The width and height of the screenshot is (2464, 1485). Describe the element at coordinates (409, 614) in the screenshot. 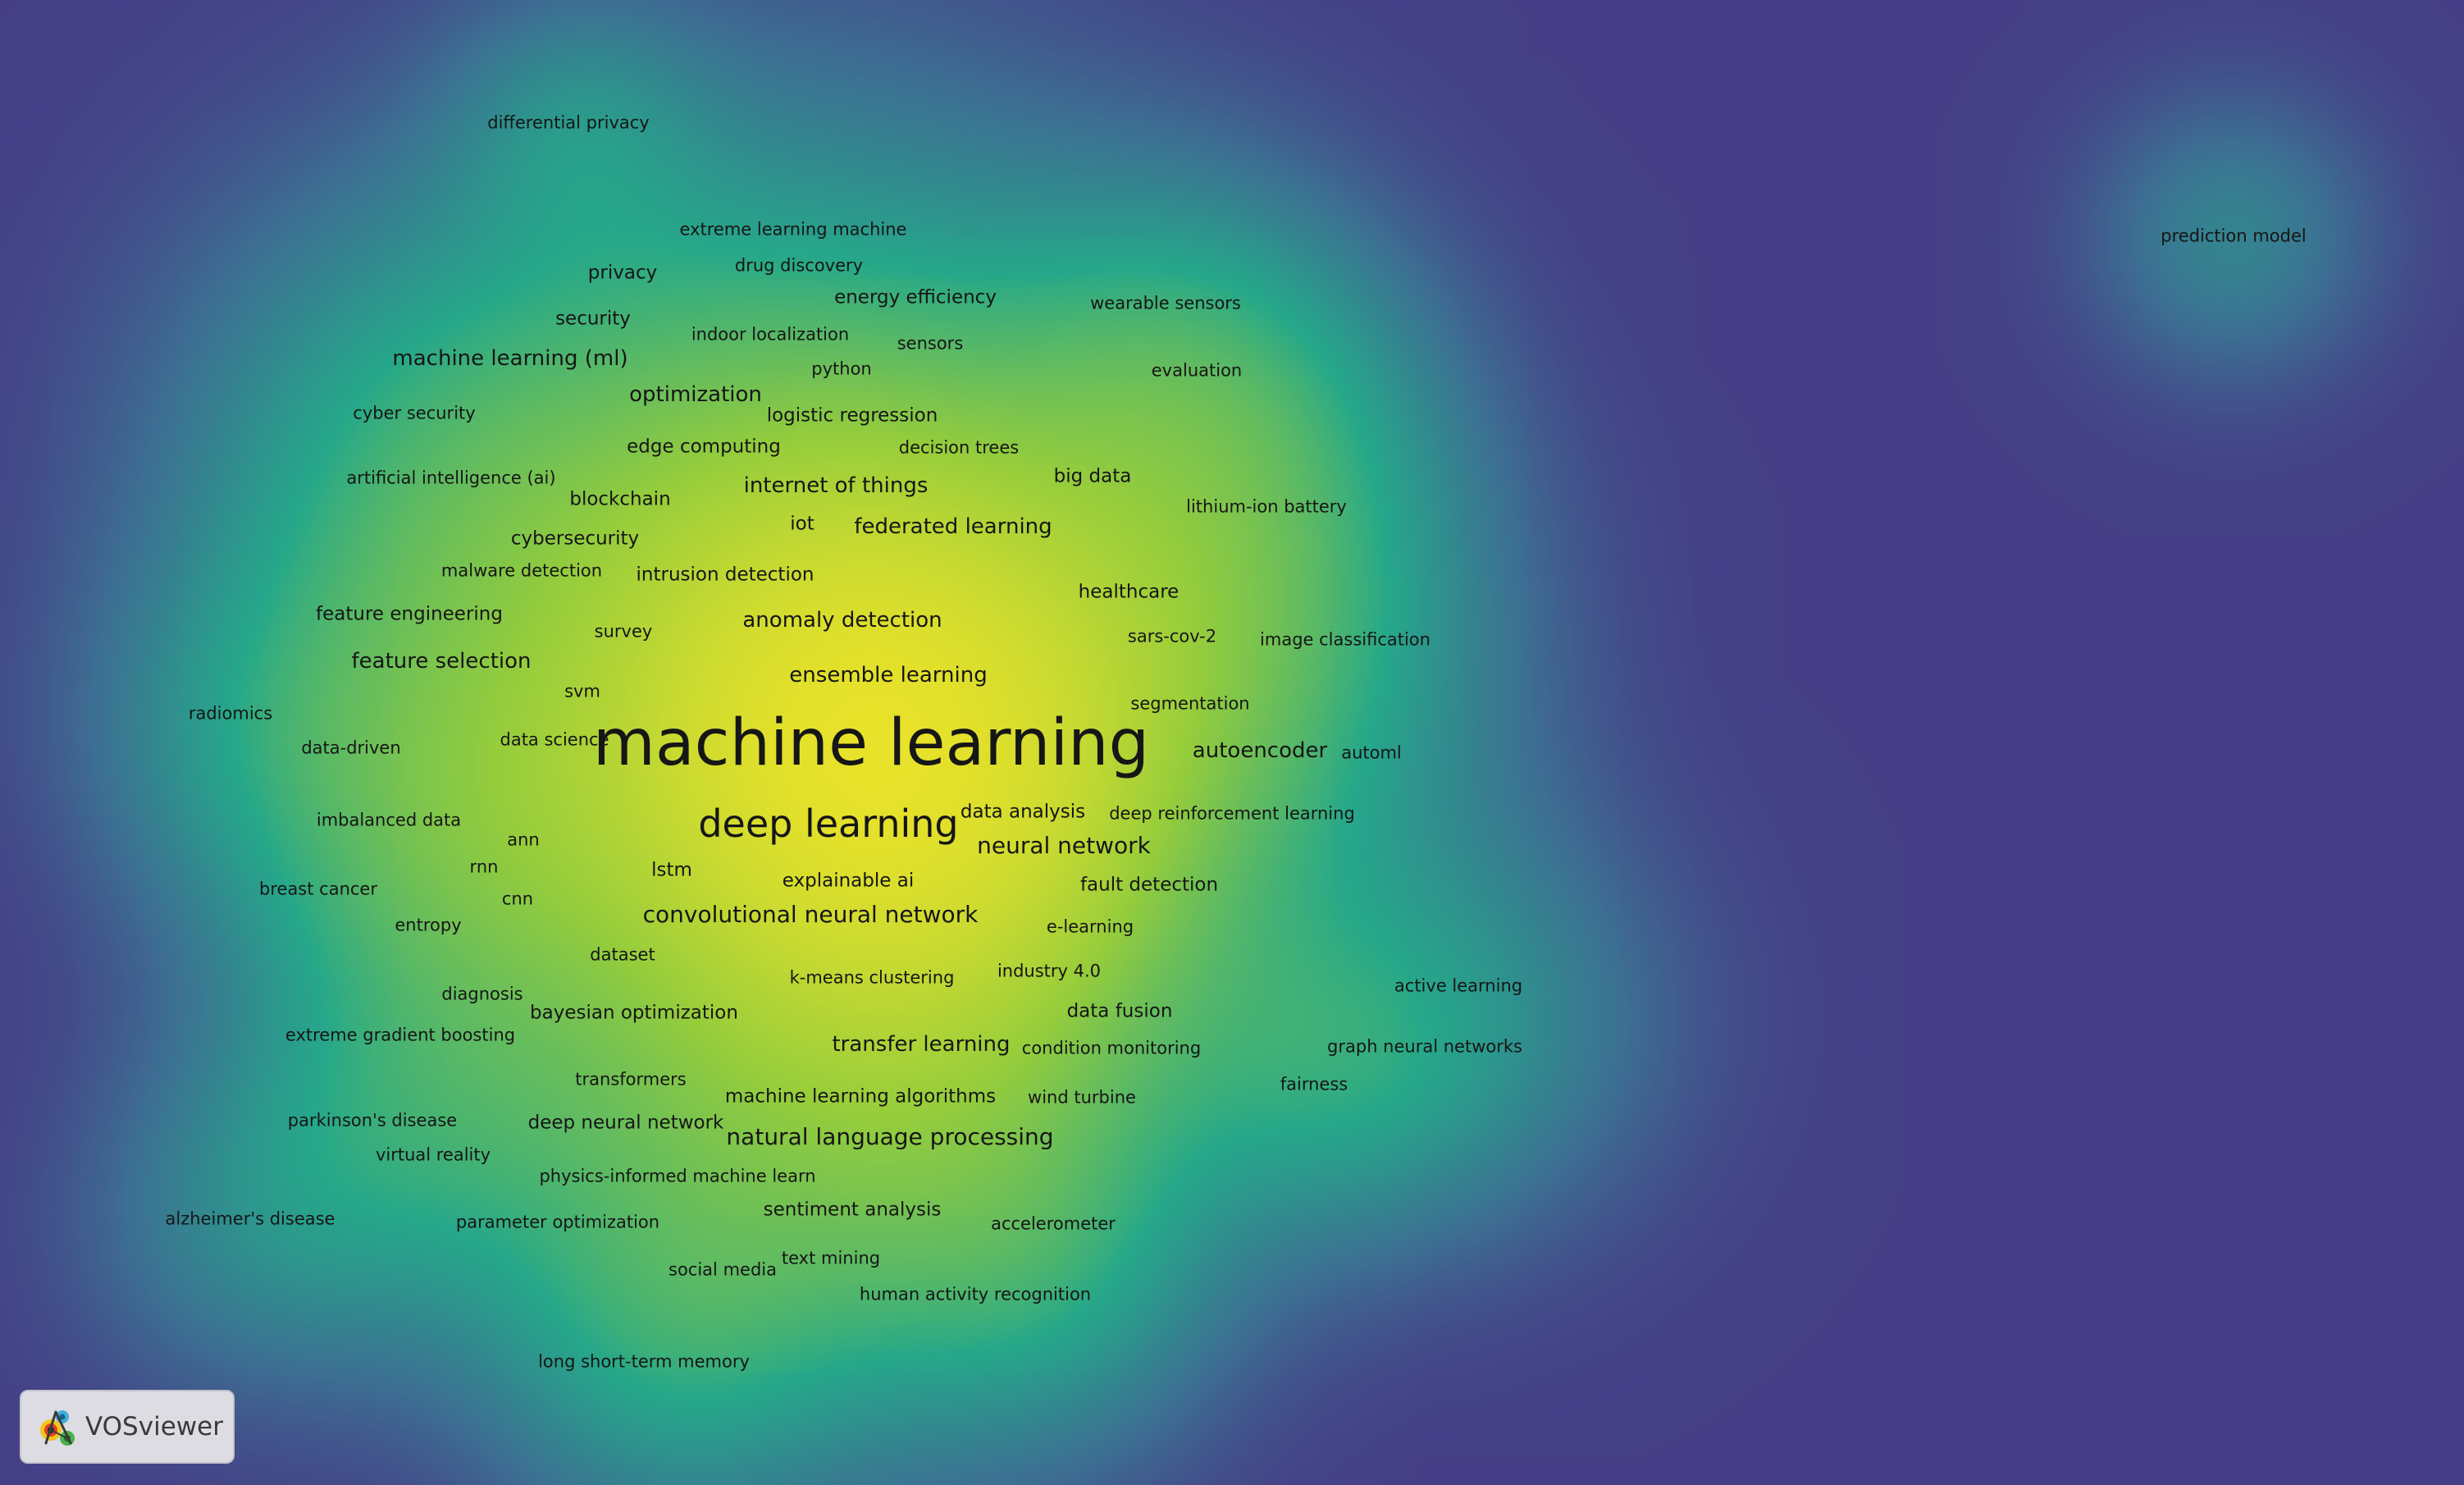

I see `term-feature-engineering: feature engineering` at that location.